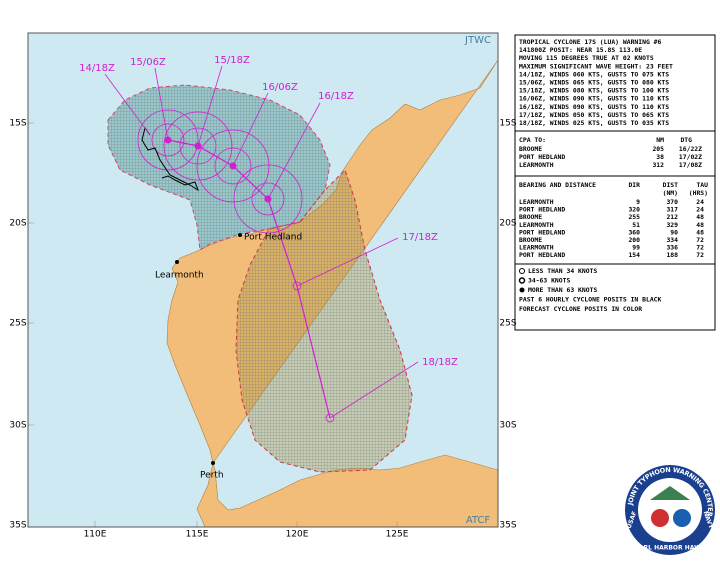 The image size is (720, 567). What do you see at coordinates (634, 217) in the screenshot?
I see `bearing-cell: 255` at bounding box center [634, 217].